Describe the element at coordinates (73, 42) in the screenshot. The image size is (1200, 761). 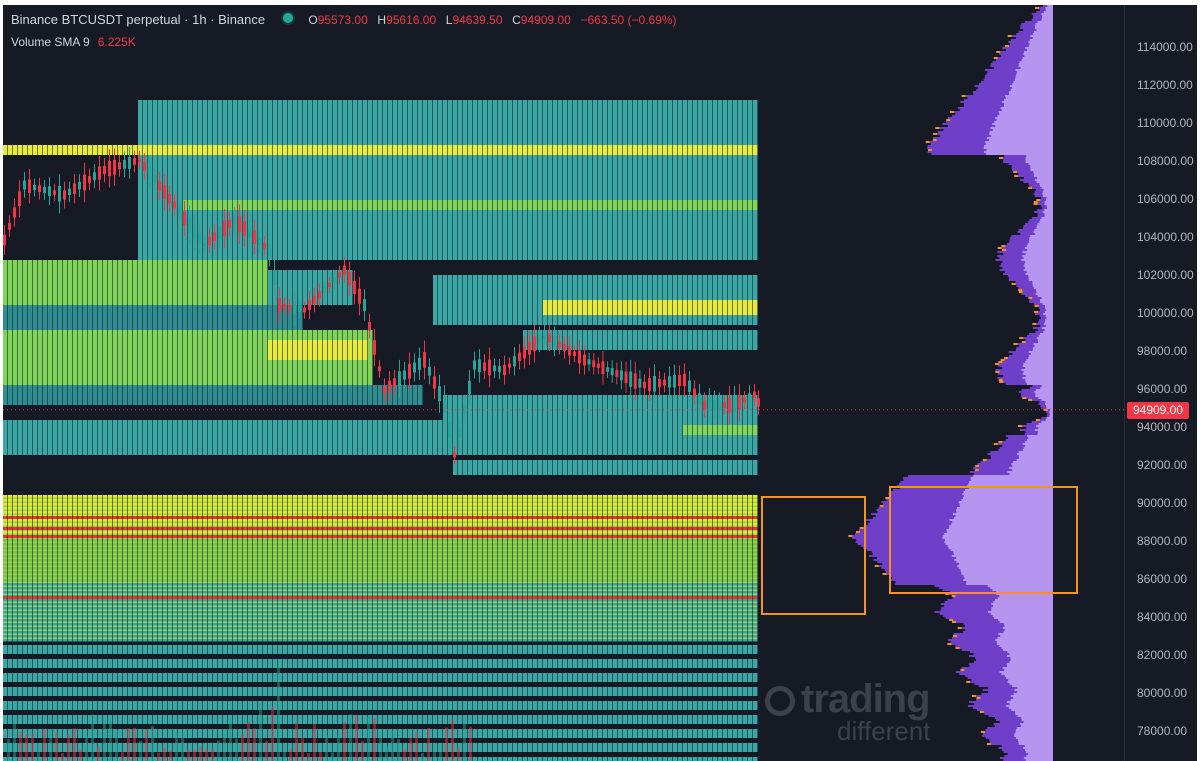
I see `volume-indicator-legend: Volume SMA 9 6.225K` at that location.